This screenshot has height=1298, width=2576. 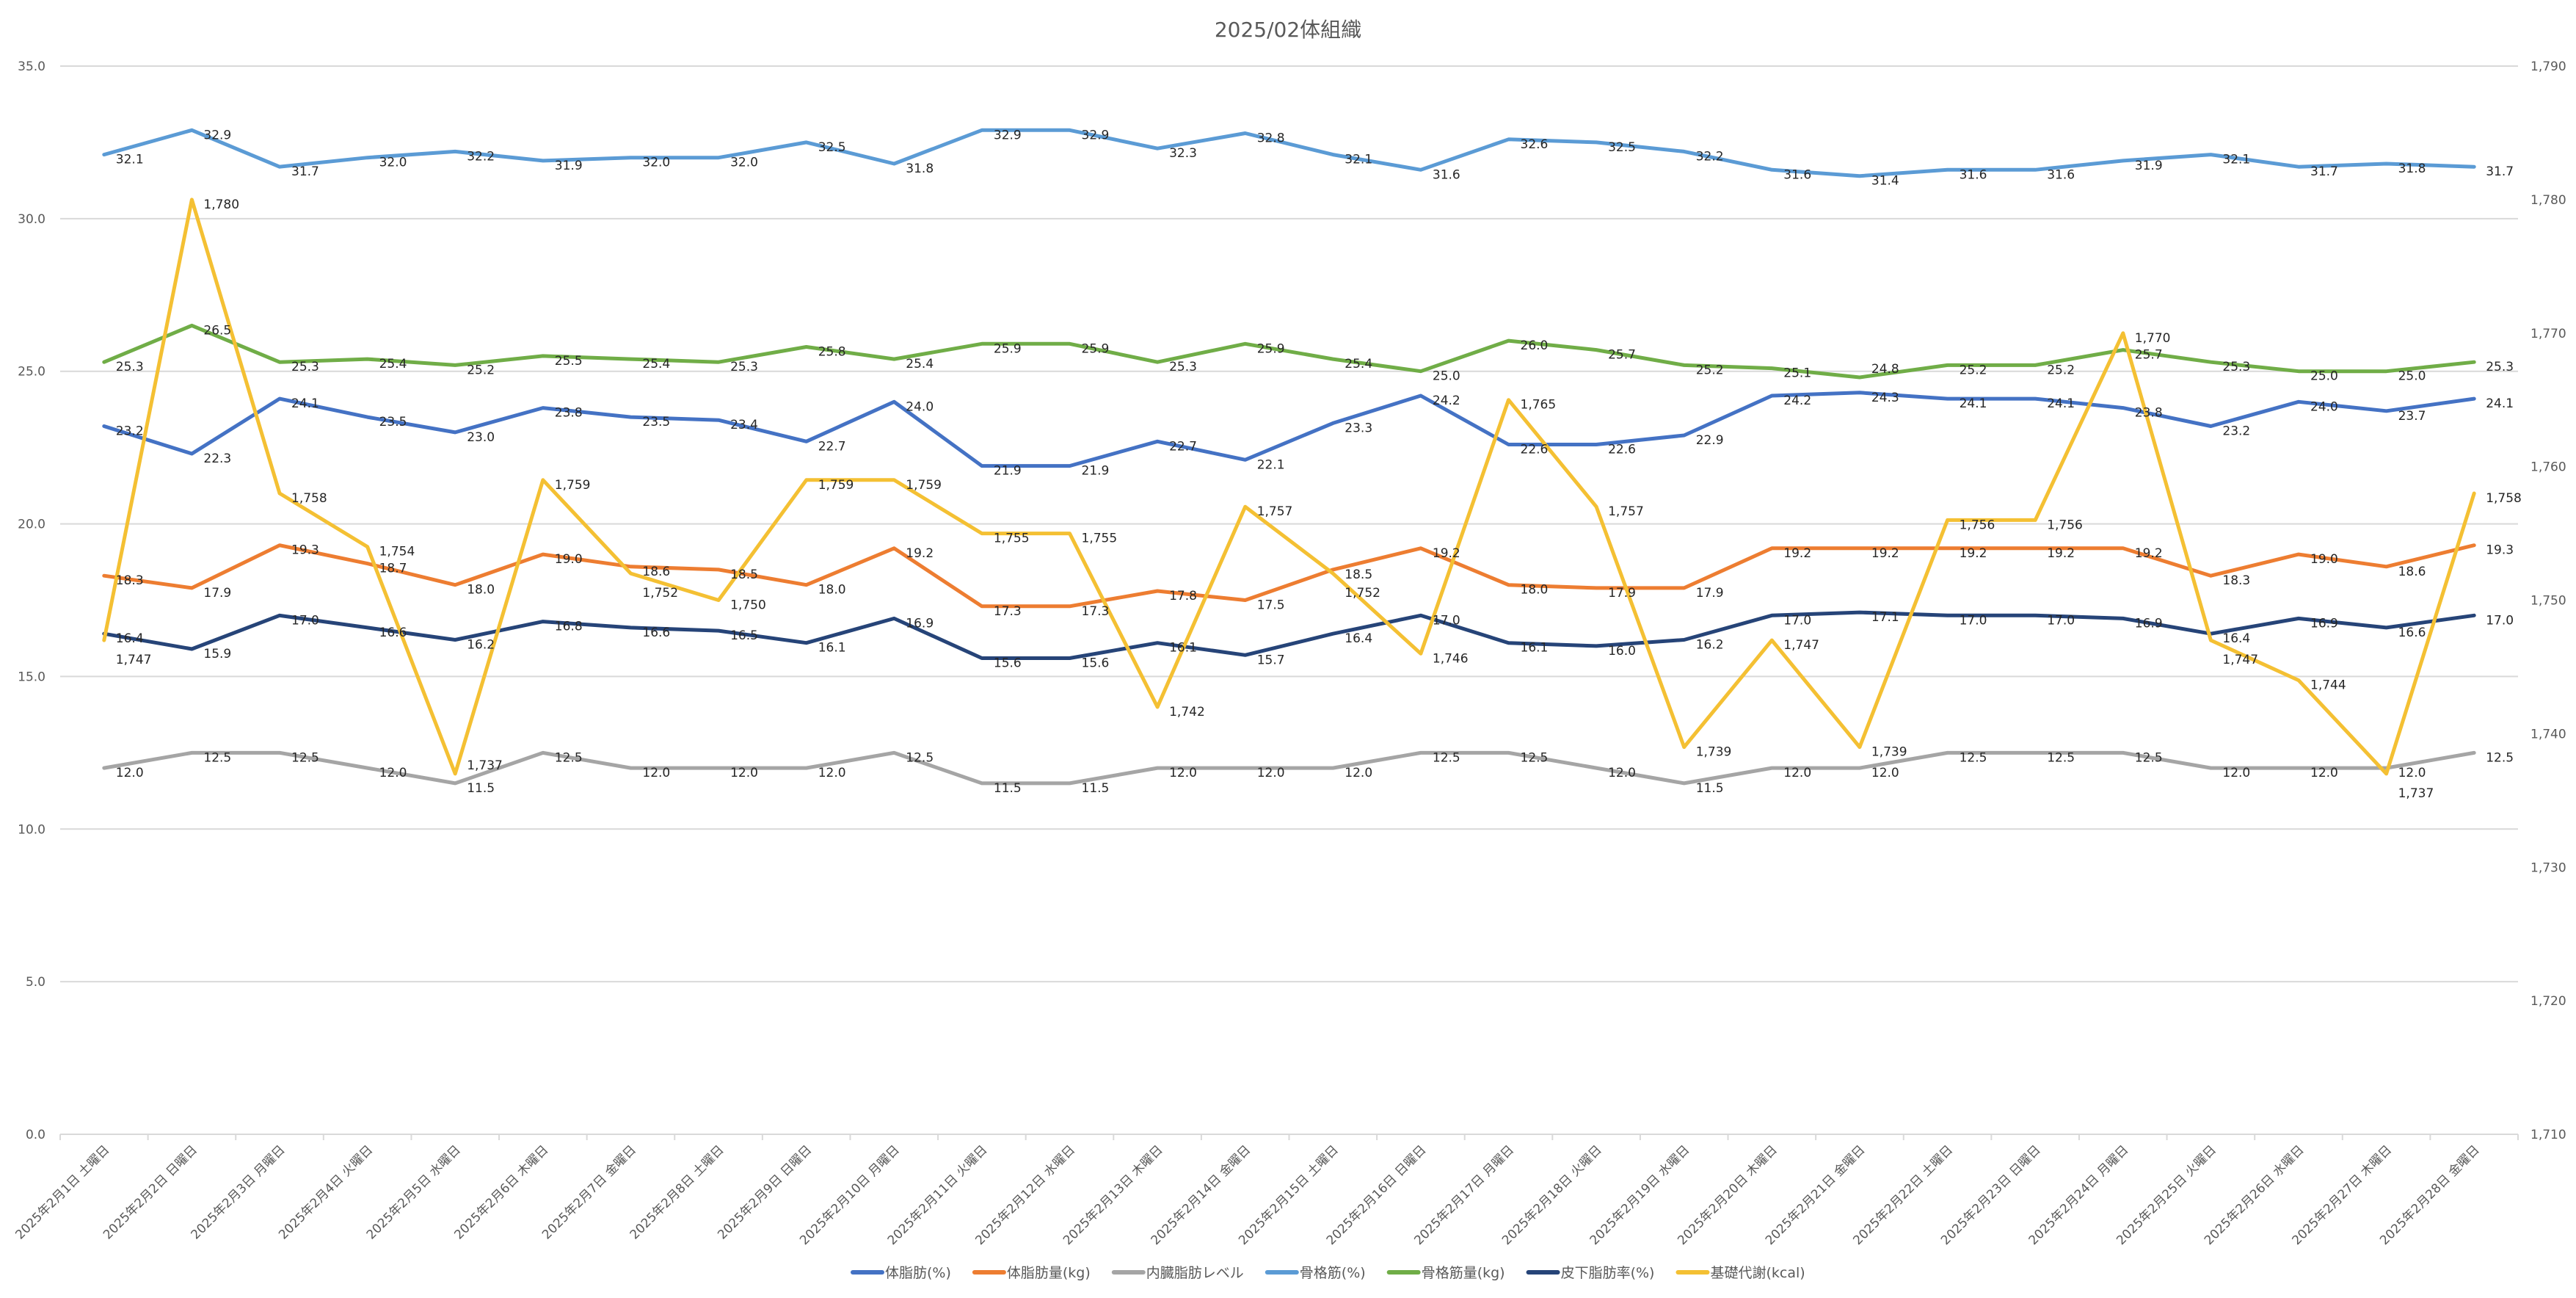 I want to click on right-axis-tick-label: 1,780, so click(x=2548, y=200).